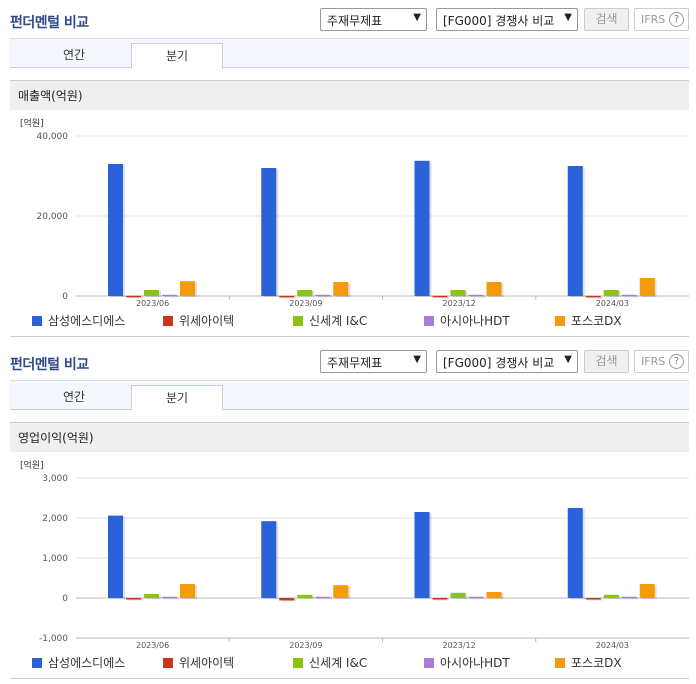 The width and height of the screenshot is (696, 684). Describe the element at coordinates (32, 123) in the screenshot. I see `unit-label: [억원]` at that location.